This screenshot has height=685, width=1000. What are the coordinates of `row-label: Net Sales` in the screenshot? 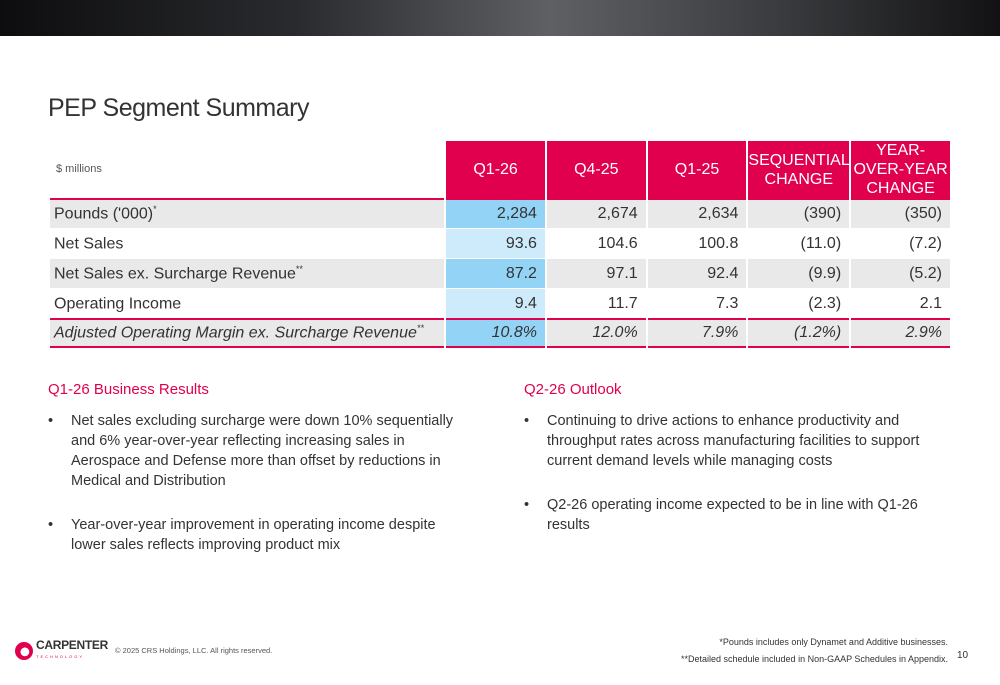 It's located at (247, 243).